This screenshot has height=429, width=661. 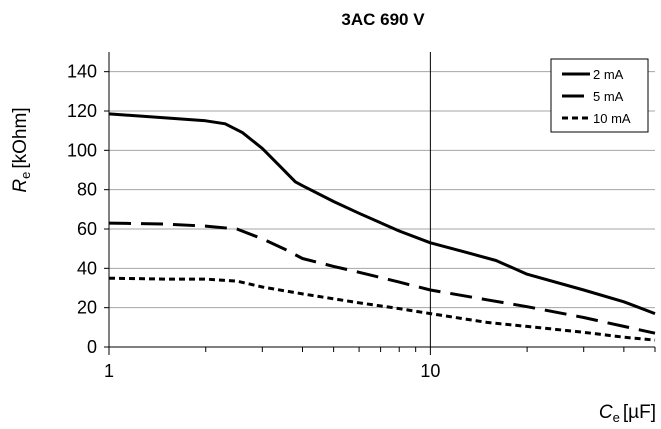 What do you see at coordinates (430, 371) in the screenshot?
I see `x-tick-label: 10` at bounding box center [430, 371].